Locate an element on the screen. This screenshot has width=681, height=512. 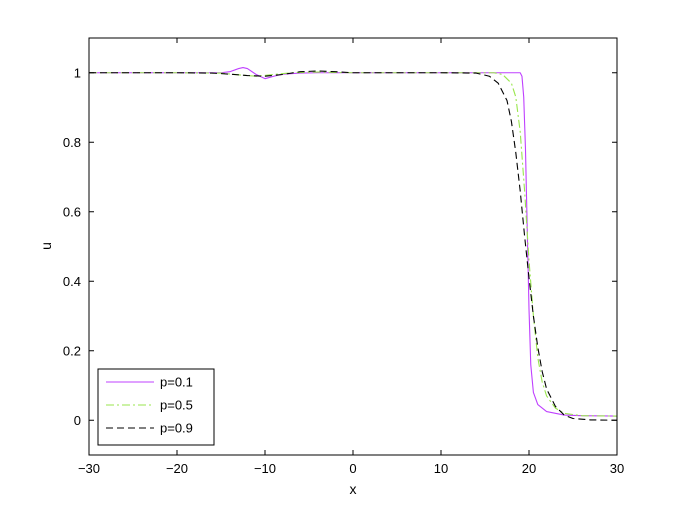
x-axis-label: x is located at coordinates (353, 489).